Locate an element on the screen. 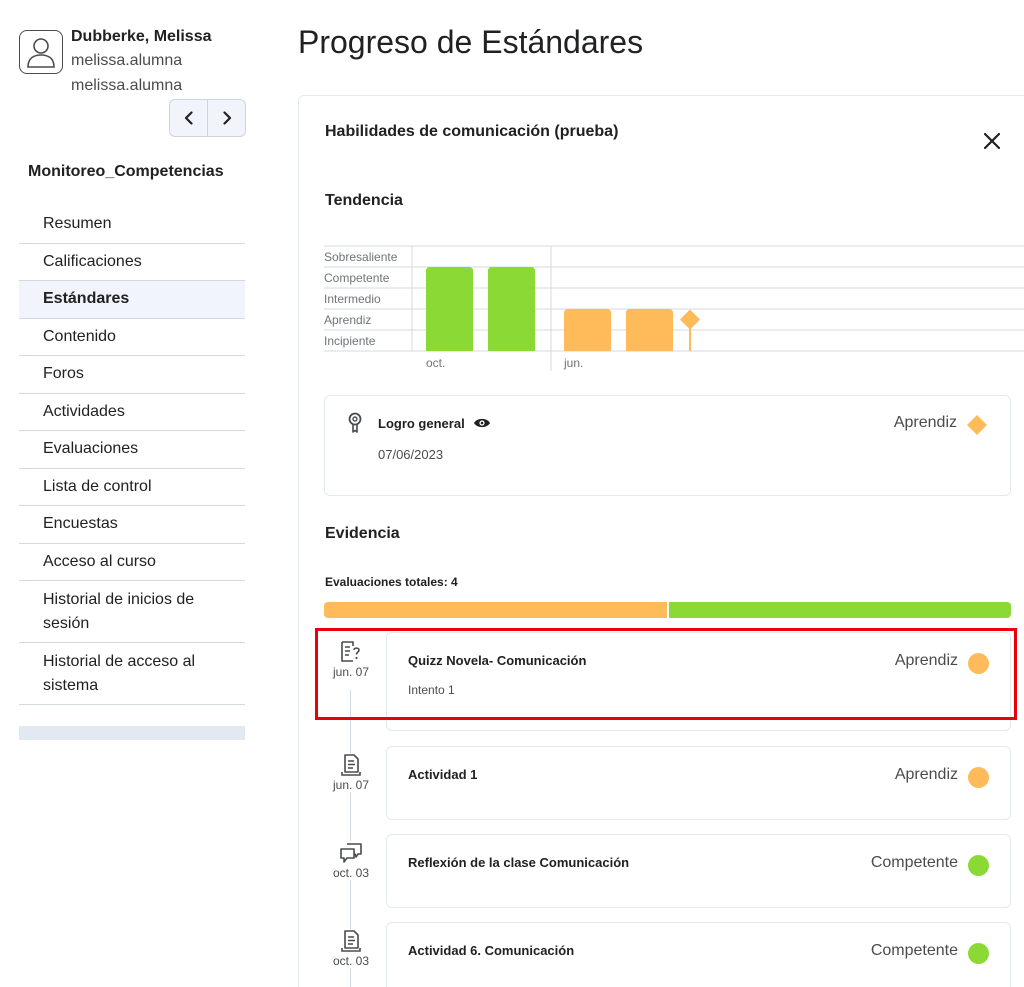 The width and height of the screenshot is (1024, 987). user-username: melissa.alumna is located at coordinates (127, 60).